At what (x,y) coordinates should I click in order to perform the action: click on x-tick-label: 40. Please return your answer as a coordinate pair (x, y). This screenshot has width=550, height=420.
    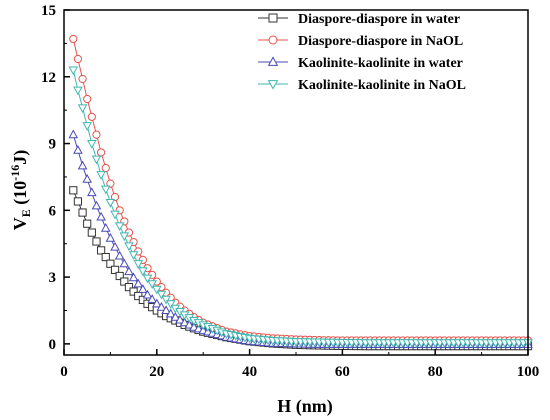
    Looking at the image, I should click on (249, 372).